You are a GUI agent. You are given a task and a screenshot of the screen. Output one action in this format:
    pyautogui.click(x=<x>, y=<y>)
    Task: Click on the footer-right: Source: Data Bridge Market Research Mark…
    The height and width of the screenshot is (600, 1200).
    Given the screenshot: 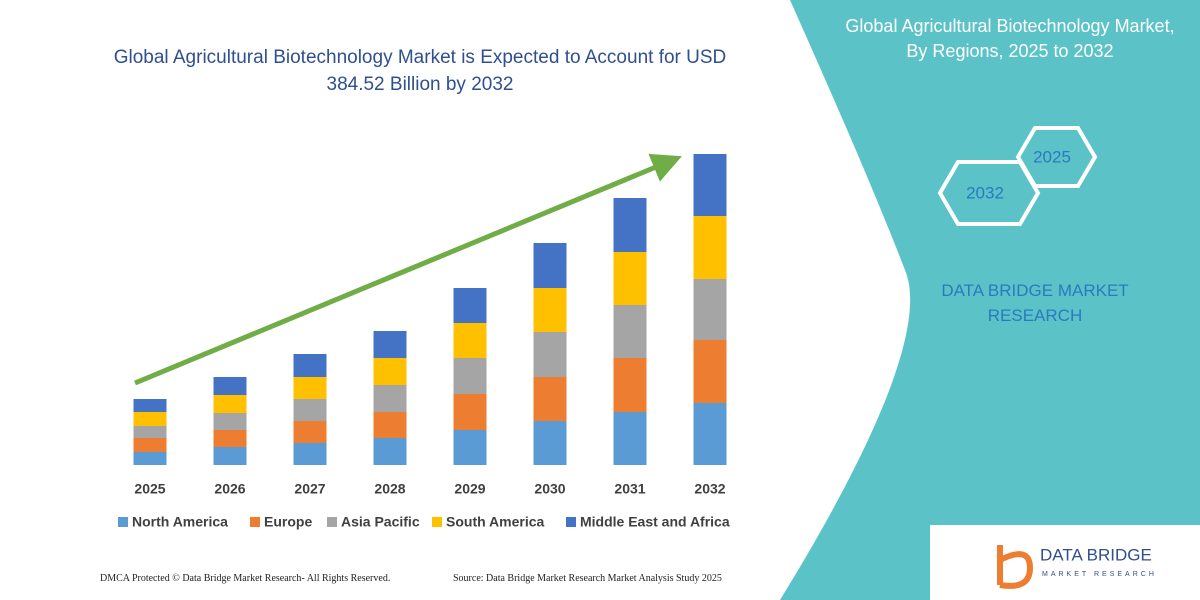 What is the action you would take?
    pyautogui.click(x=587, y=578)
    